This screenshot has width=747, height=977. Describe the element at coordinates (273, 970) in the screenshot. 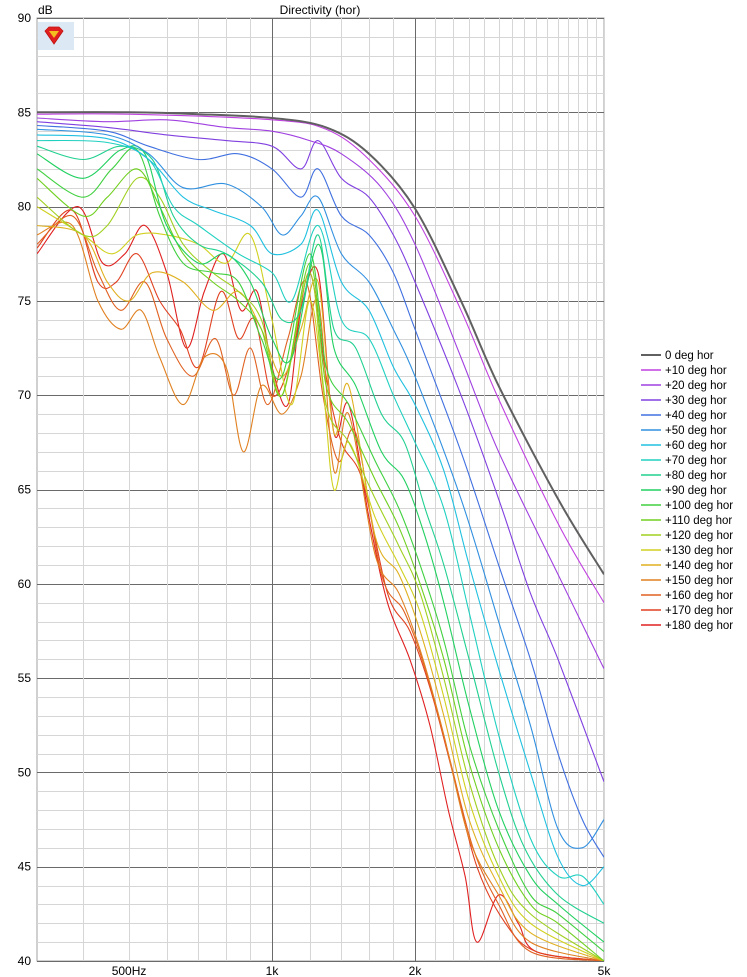

I see `x-tick-label: 1k` at that location.